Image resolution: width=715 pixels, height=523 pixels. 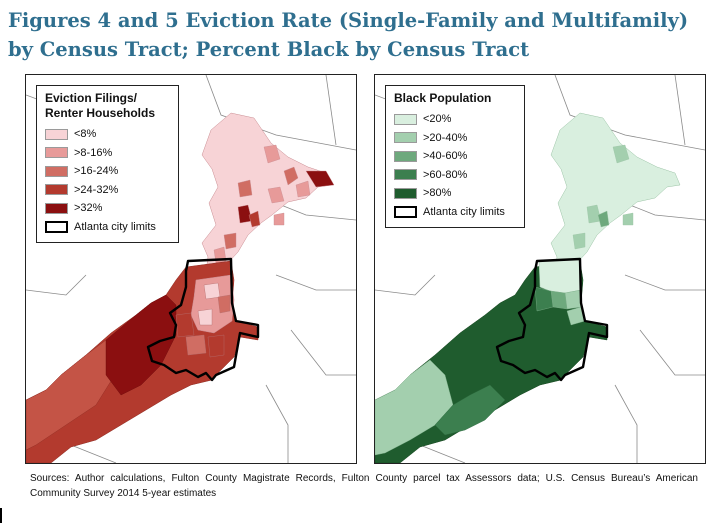 What do you see at coordinates (85, 134) in the screenshot?
I see `legend-label: <8%` at bounding box center [85, 134].